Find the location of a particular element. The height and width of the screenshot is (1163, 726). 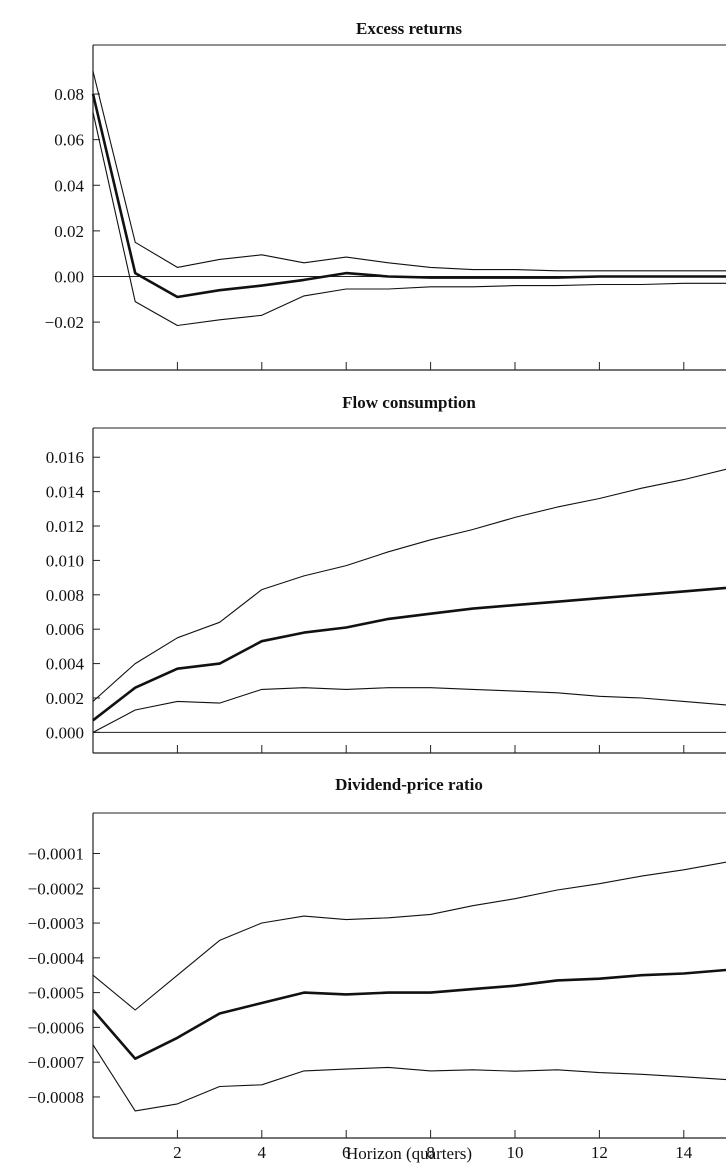

y-tick-label: 0.000 is located at coordinates (65, 732).